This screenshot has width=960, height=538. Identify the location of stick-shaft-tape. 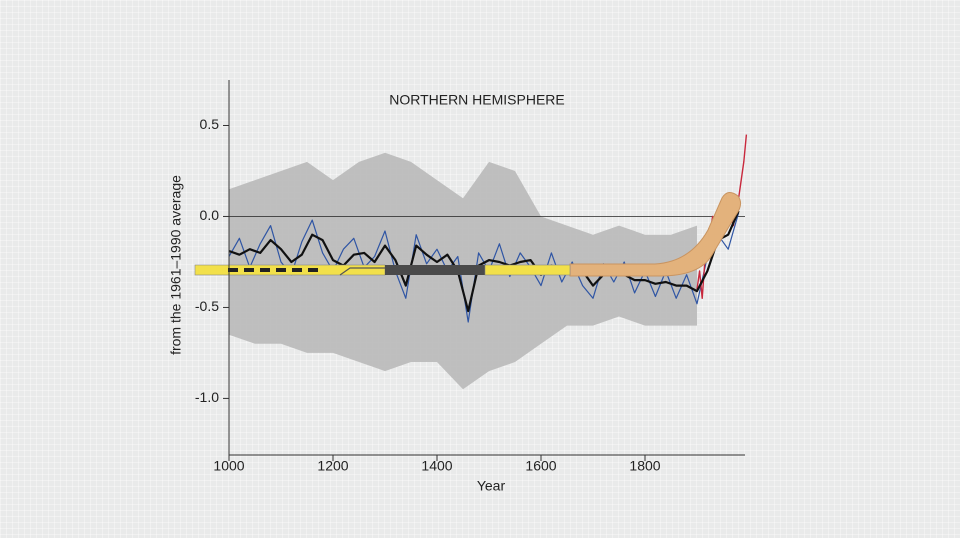
(527, 270).